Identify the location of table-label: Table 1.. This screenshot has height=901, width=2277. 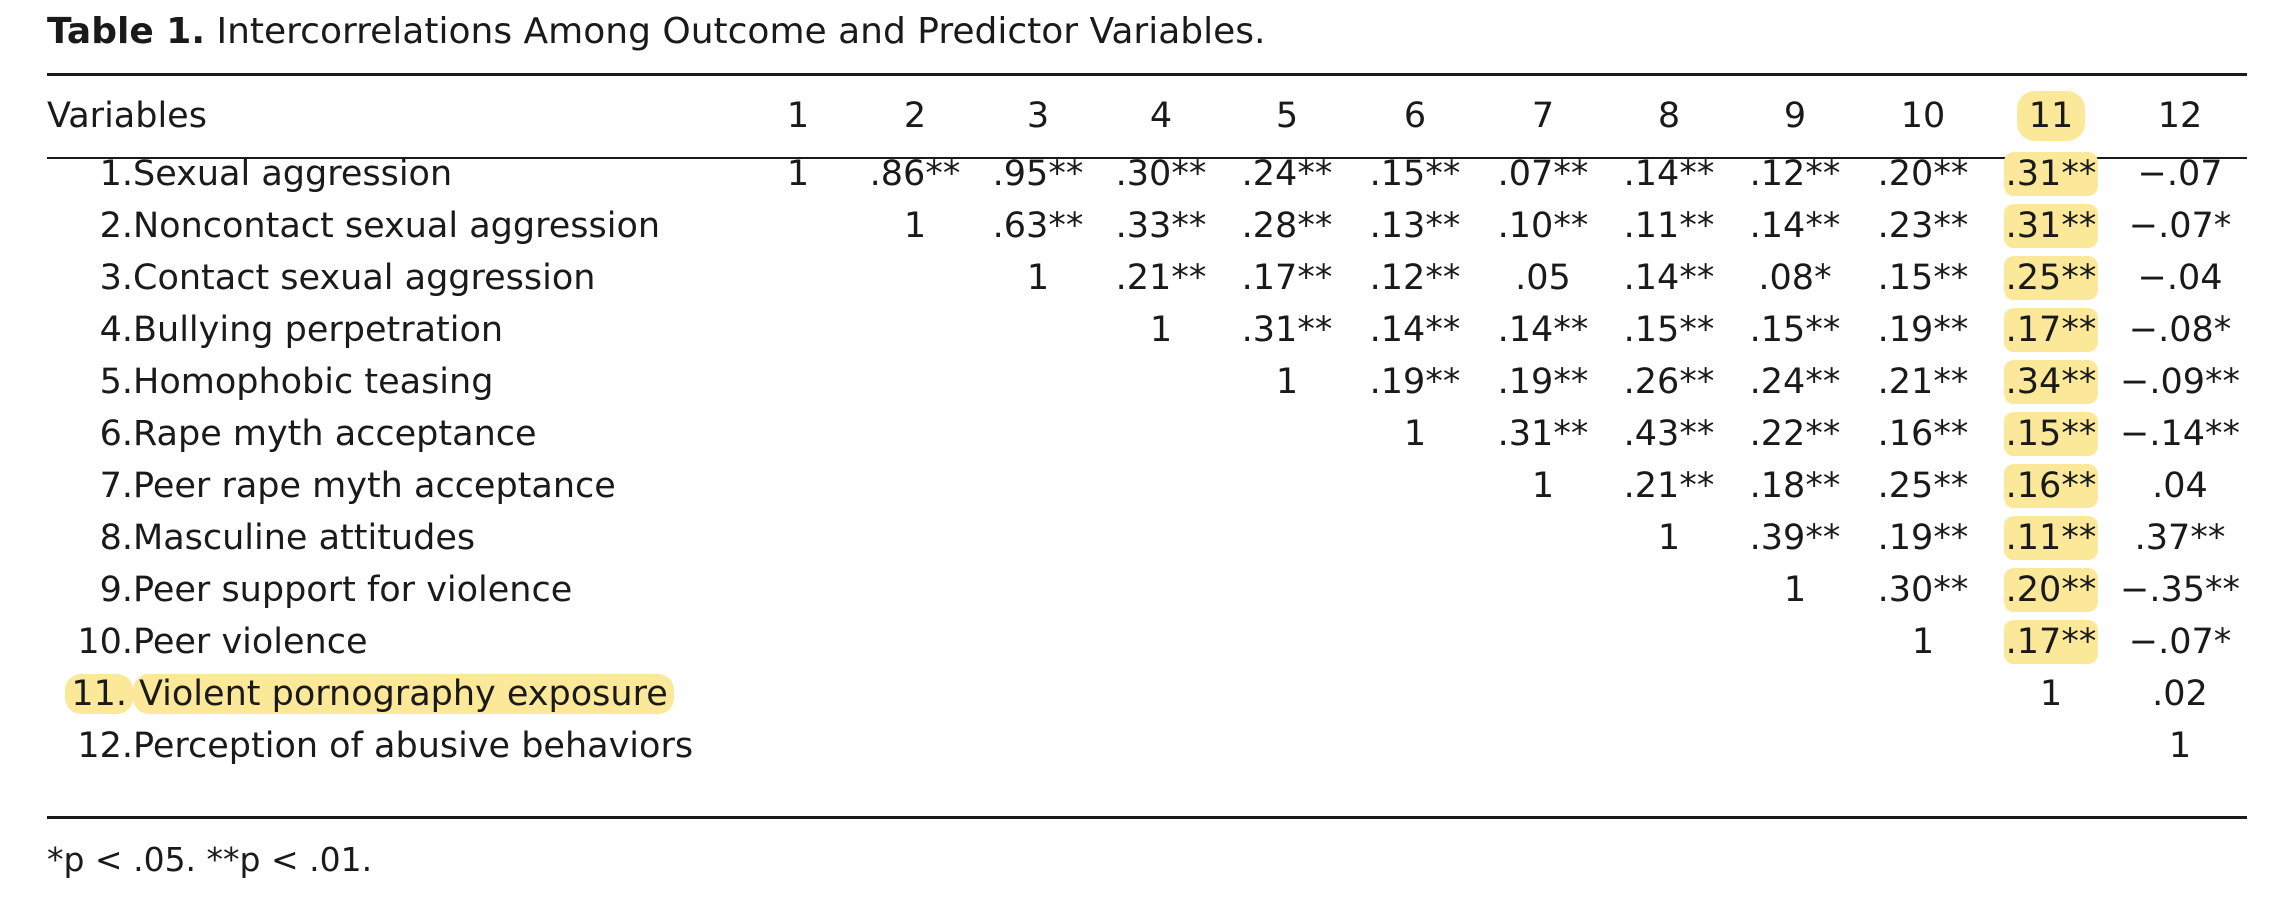
(126, 31).